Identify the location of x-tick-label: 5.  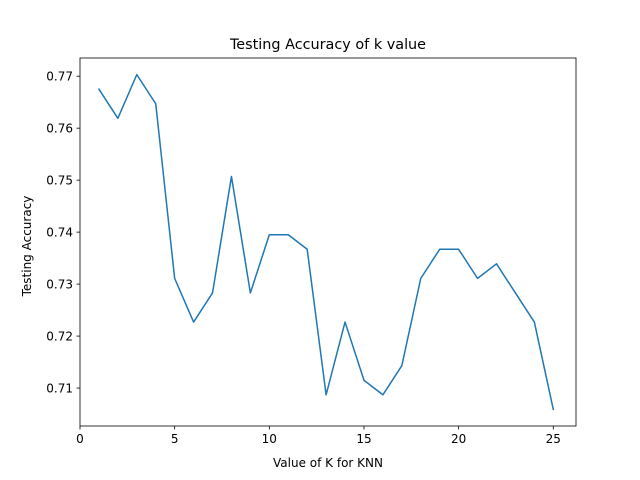
(175, 439).